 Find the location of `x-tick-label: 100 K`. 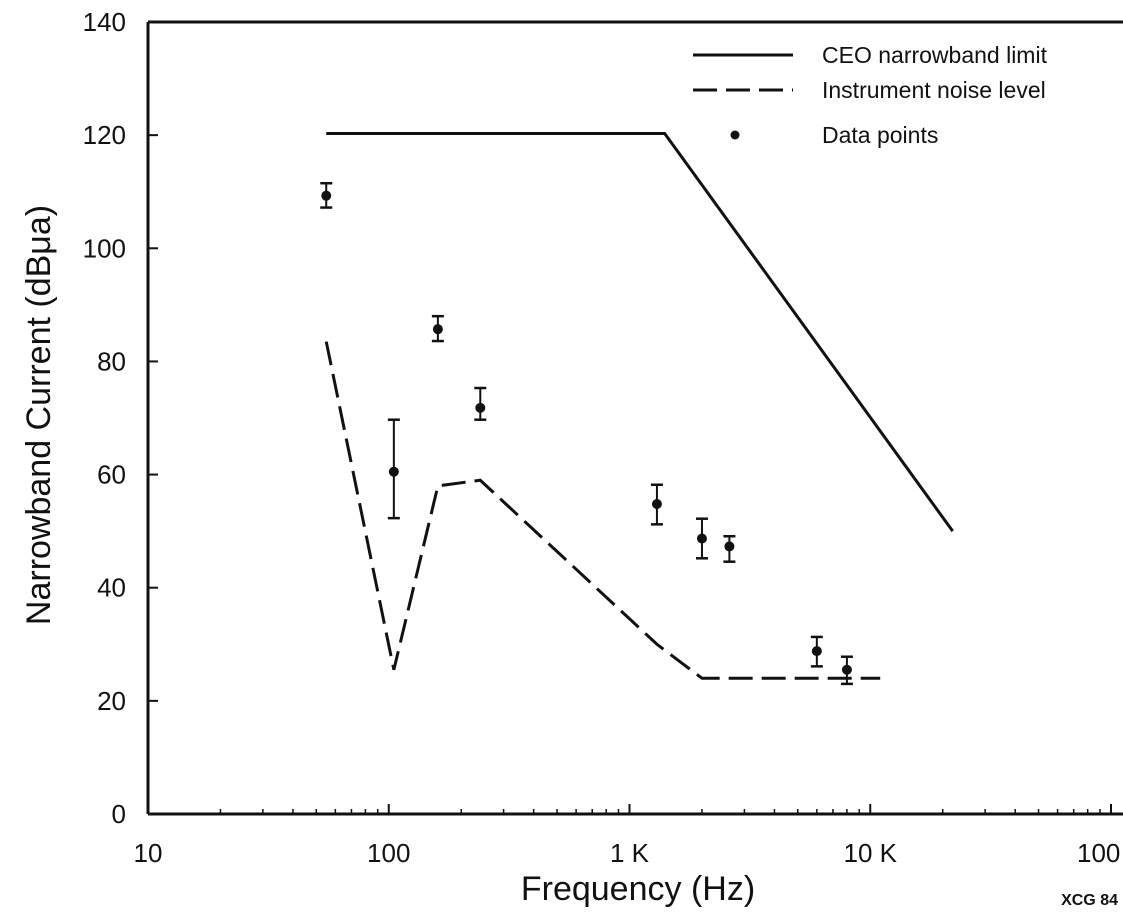

x-tick-label: 100 K is located at coordinates (1100, 853).